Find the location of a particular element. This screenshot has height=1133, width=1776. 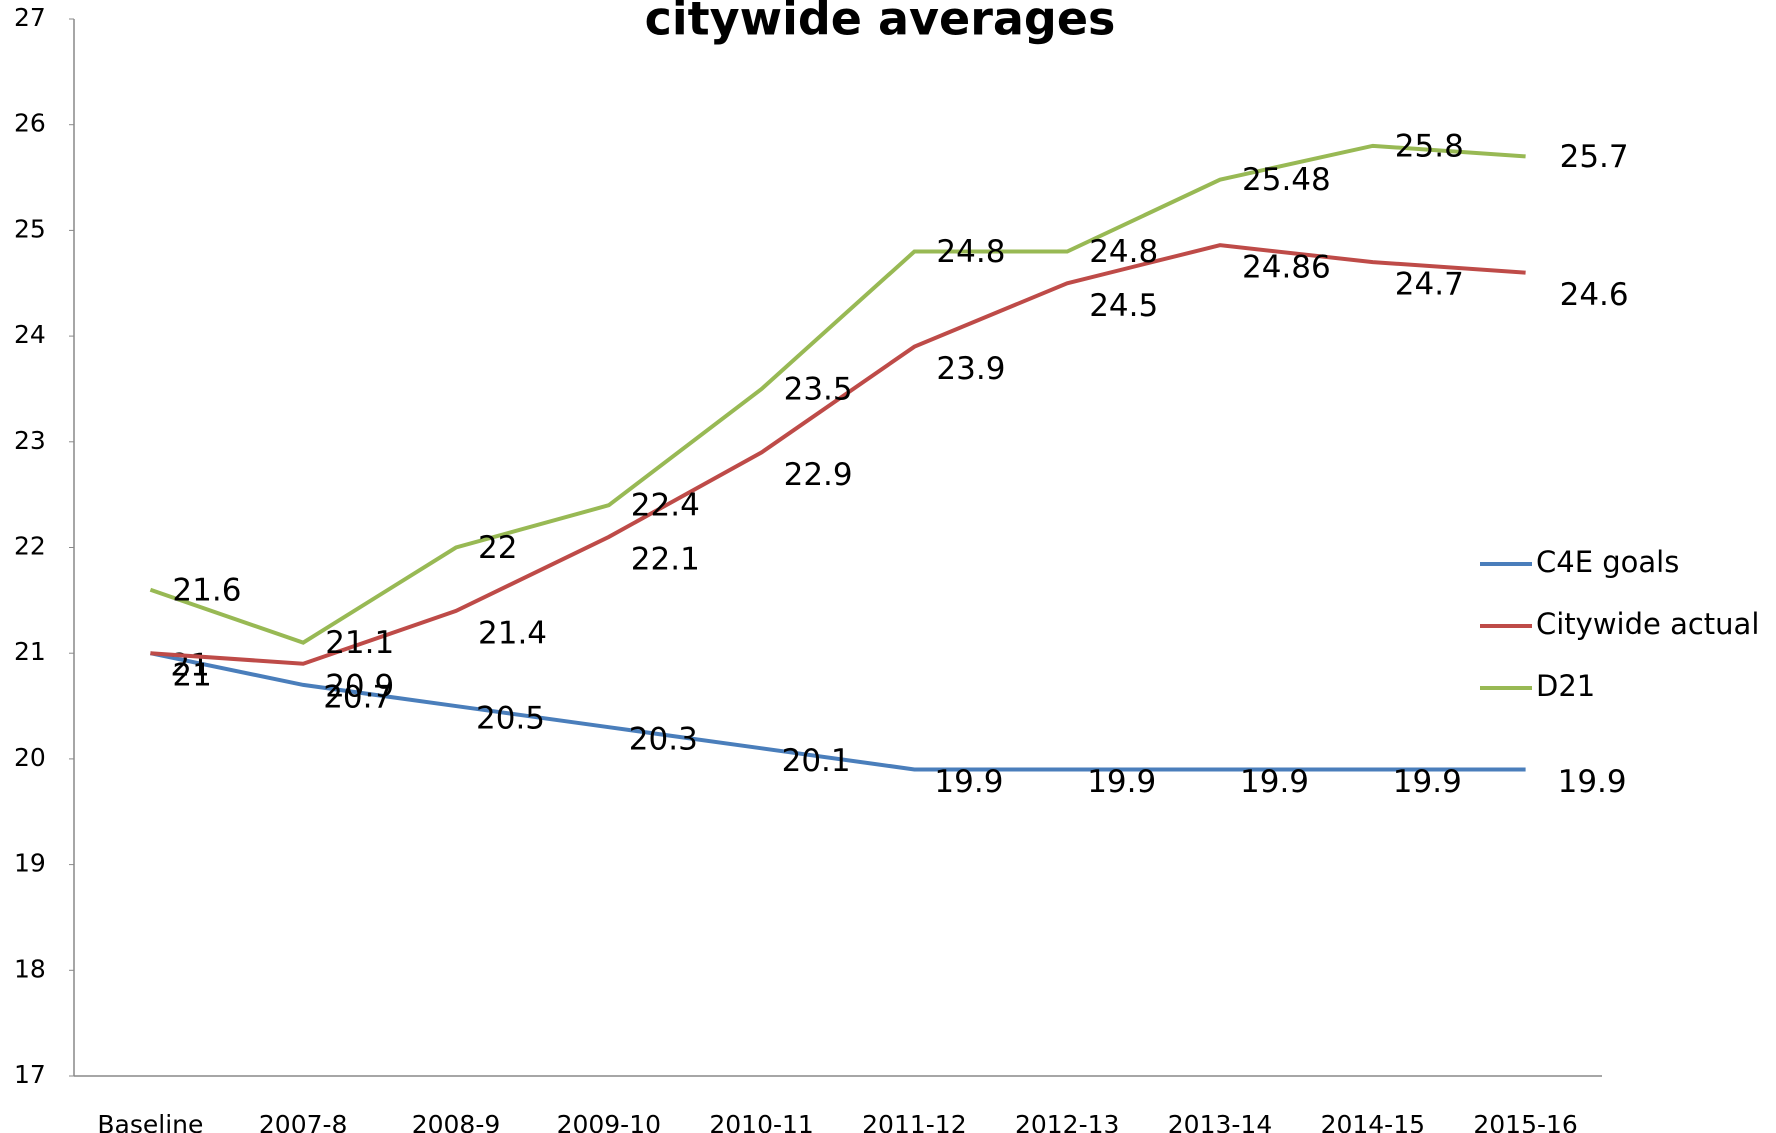

y-tick-label: 25 is located at coordinates (30, 228).